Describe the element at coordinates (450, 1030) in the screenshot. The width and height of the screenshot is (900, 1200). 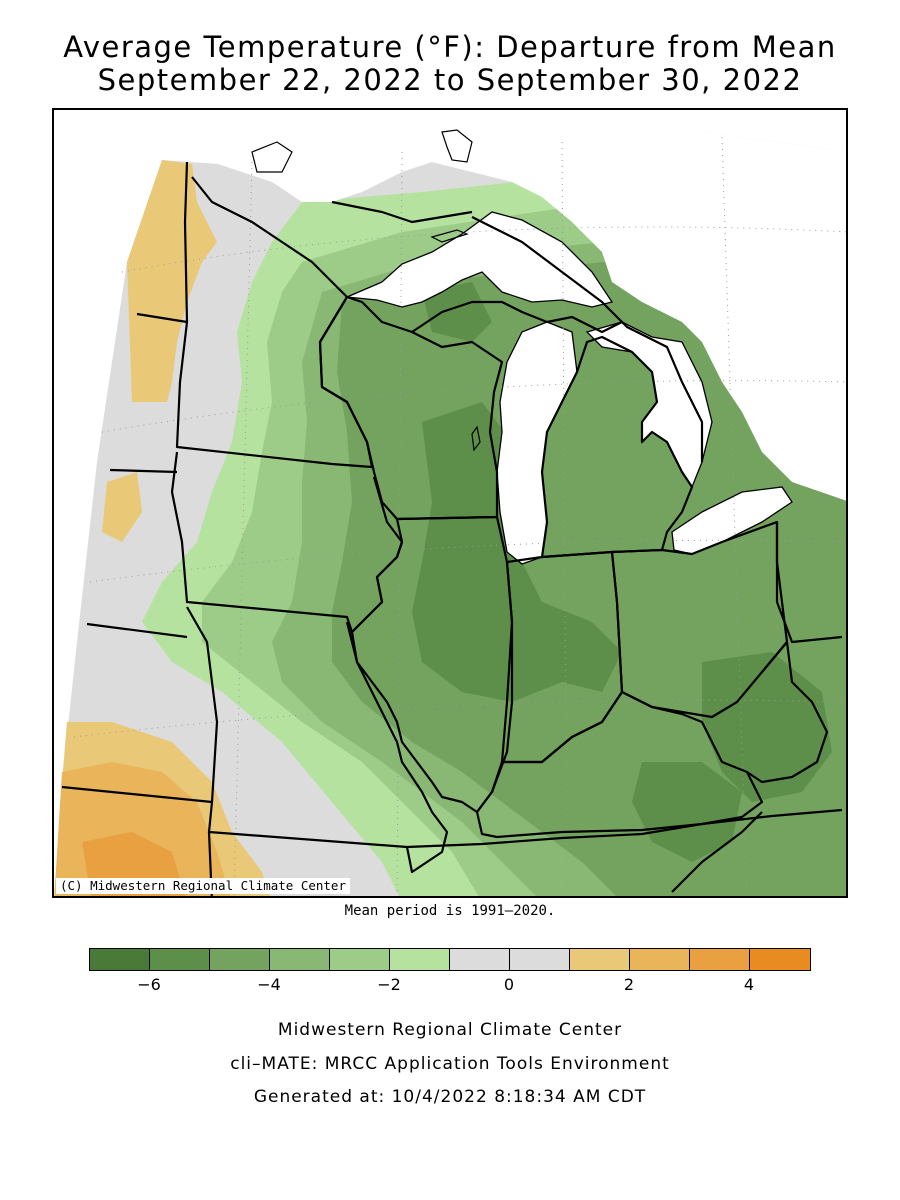
I see `footer-organization: Midwestern Regional Climate Center` at that location.